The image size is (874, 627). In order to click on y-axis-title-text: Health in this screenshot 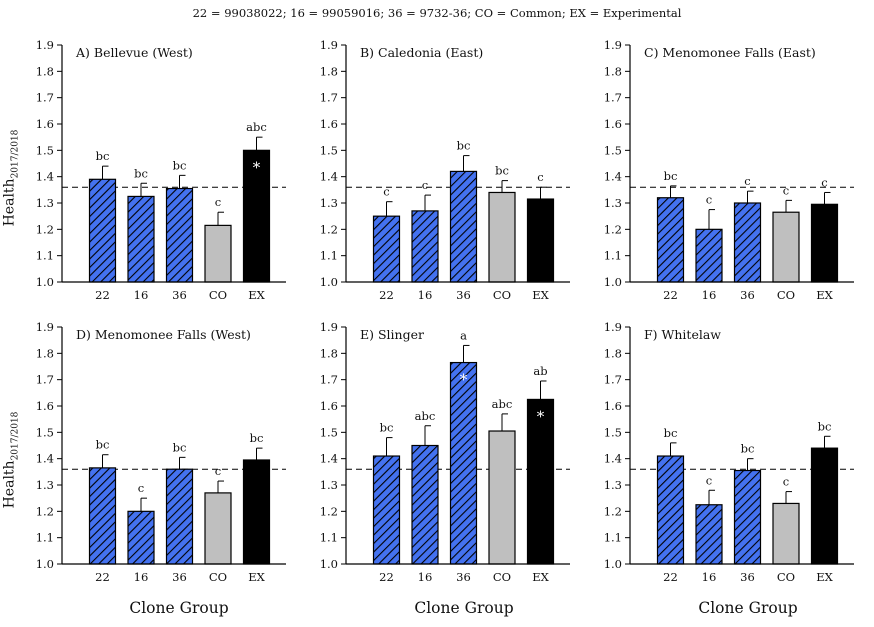, I will do `click(9, 202)`.